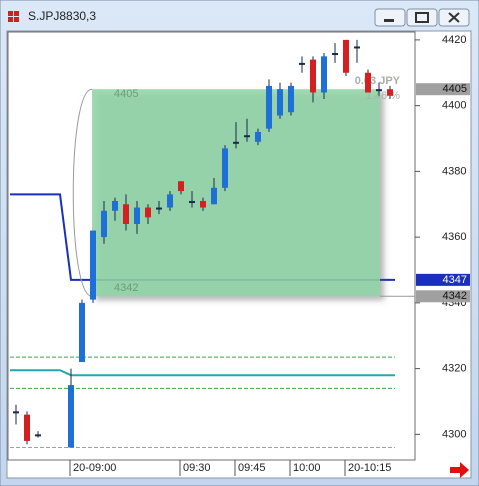  I want to click on y-tick-label: 4300, so click(454, 434).